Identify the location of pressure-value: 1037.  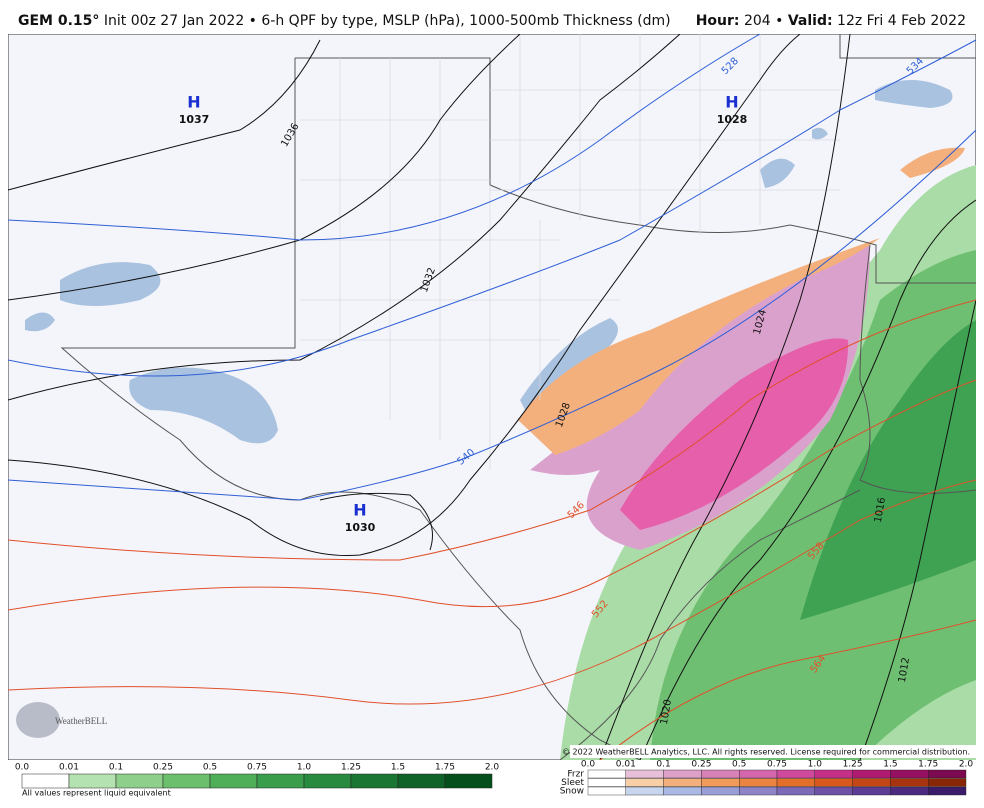
(194, 119).